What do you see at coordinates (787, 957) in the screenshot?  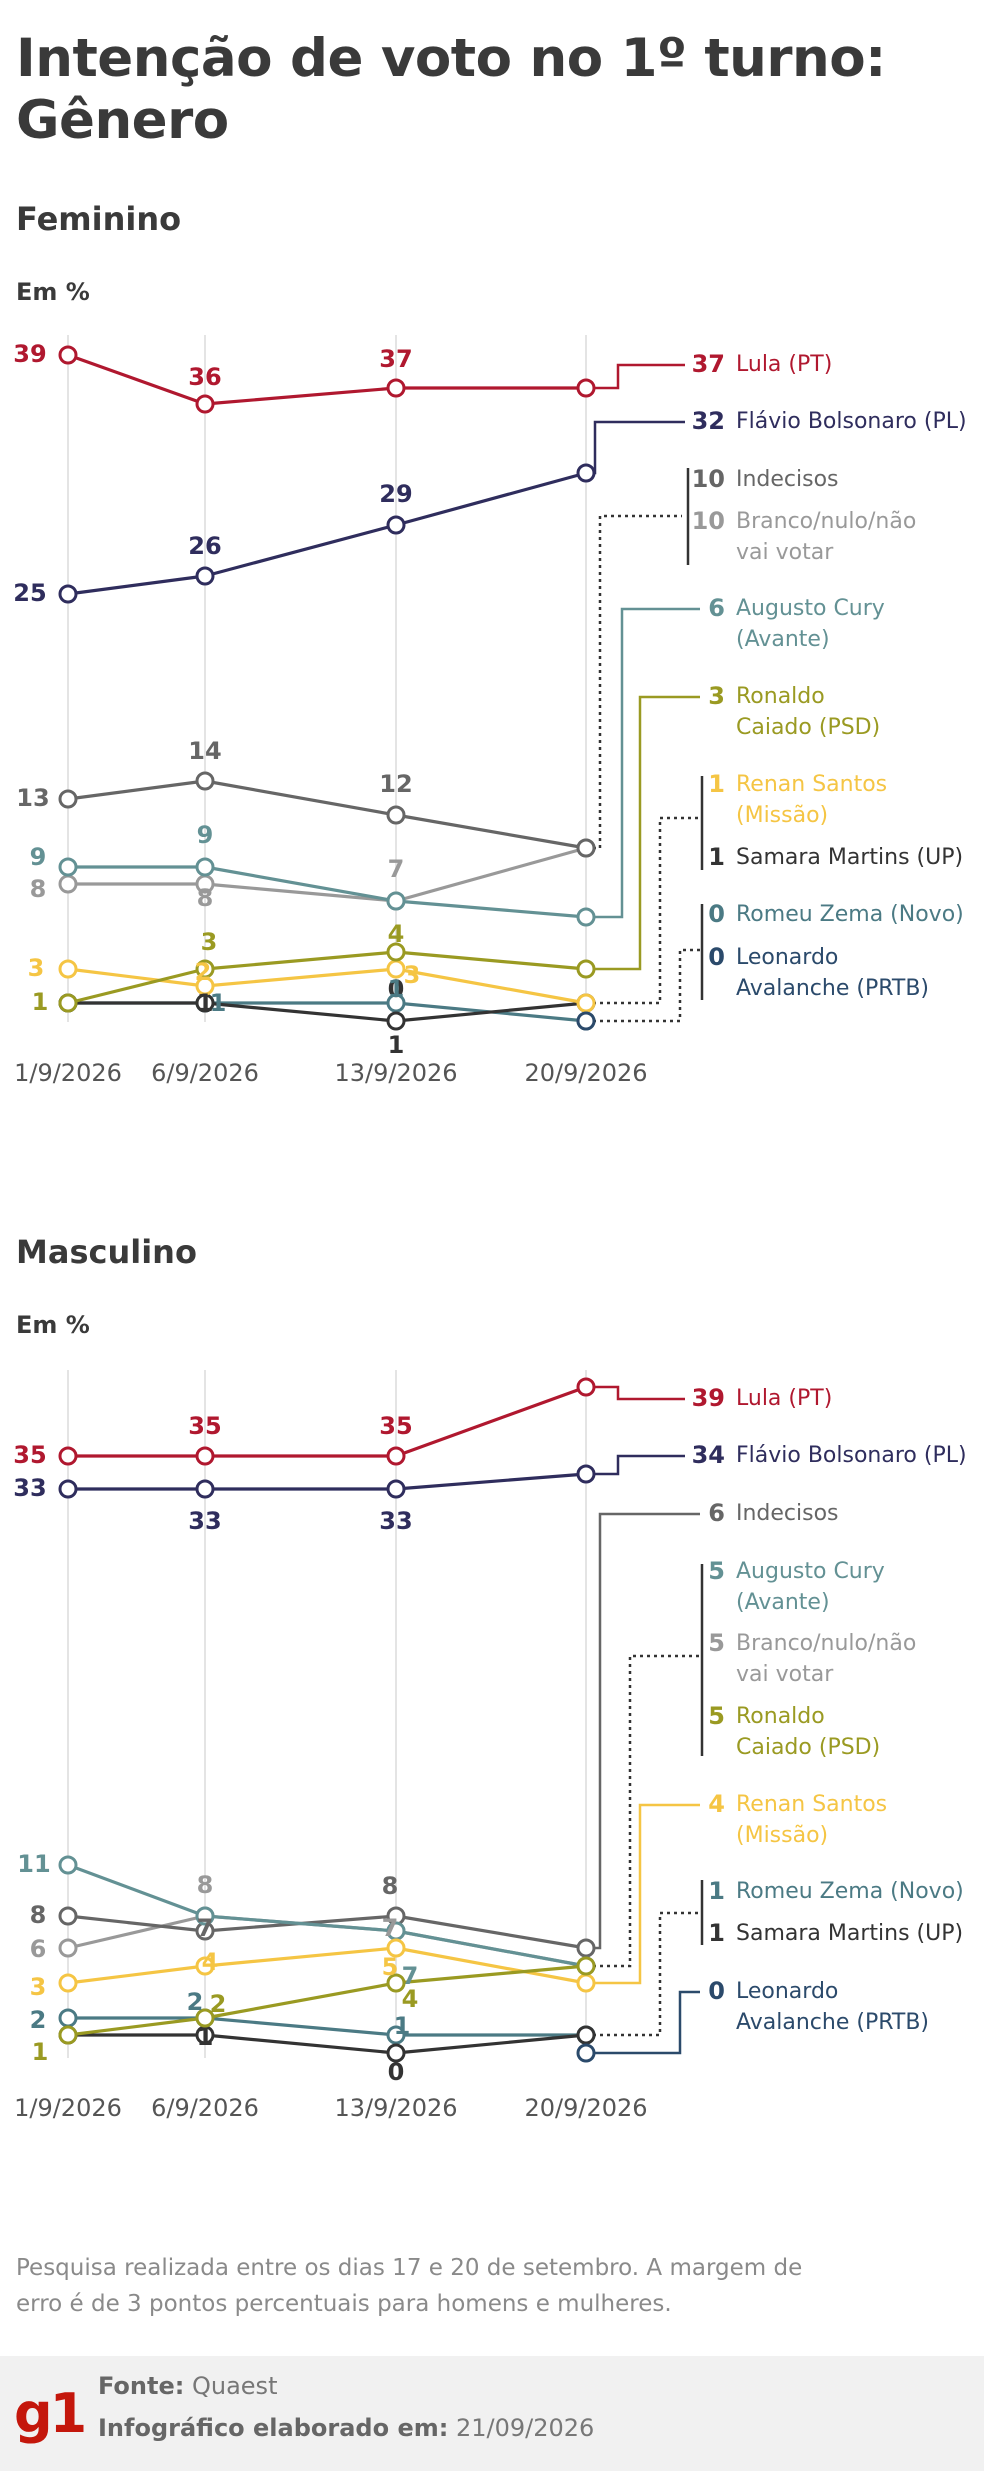 I see `legend-label-avalanche: Leonardo` at bounding box center [787, 957].